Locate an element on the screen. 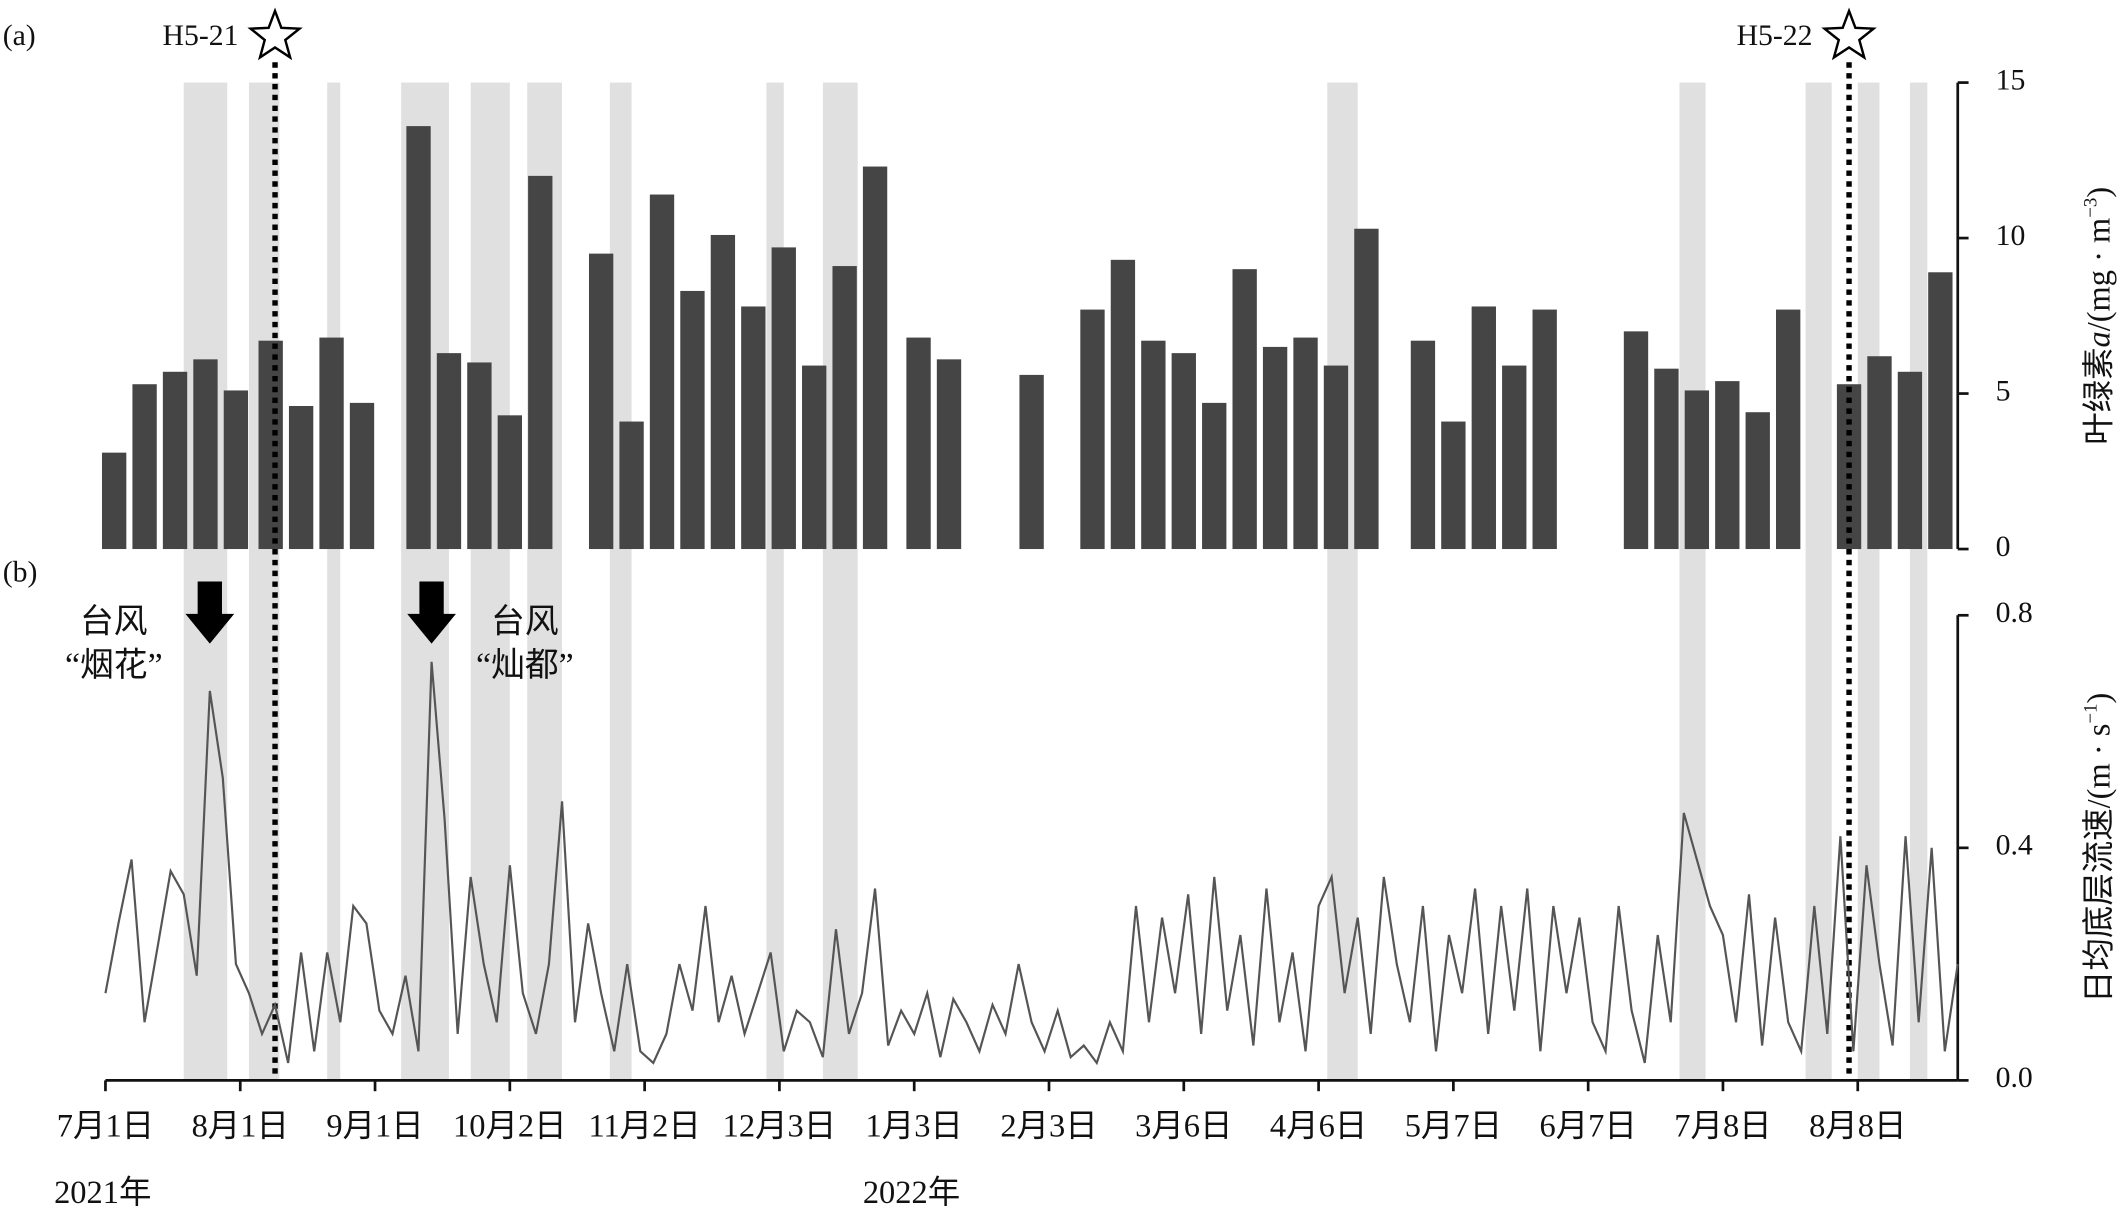  year-label: 2022年 is located at coordinates (911, 1192).